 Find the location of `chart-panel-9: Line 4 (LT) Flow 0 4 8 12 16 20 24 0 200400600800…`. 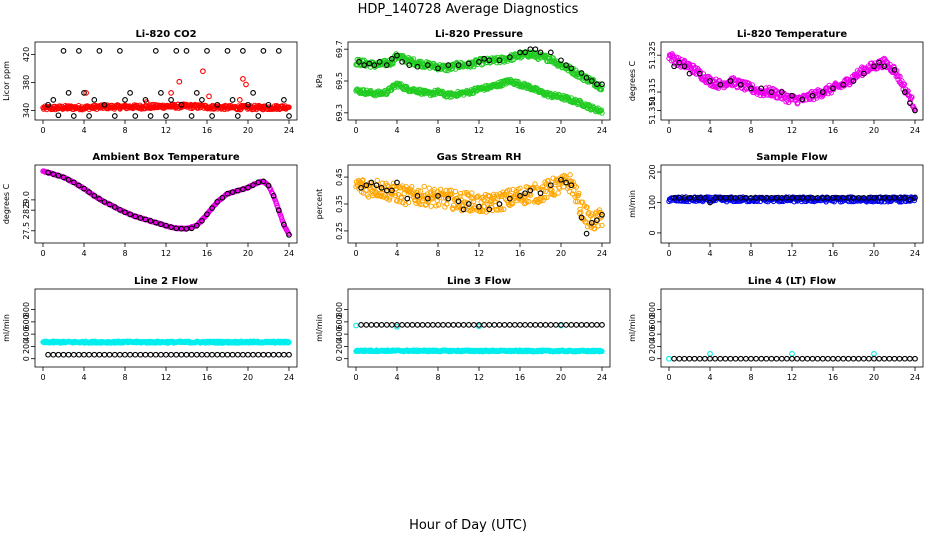

chart-panel-9: Line 4 (LT) Flow 0 4 8 12 16 20 24 0 200400600800… is located at coordinates (776, 329).